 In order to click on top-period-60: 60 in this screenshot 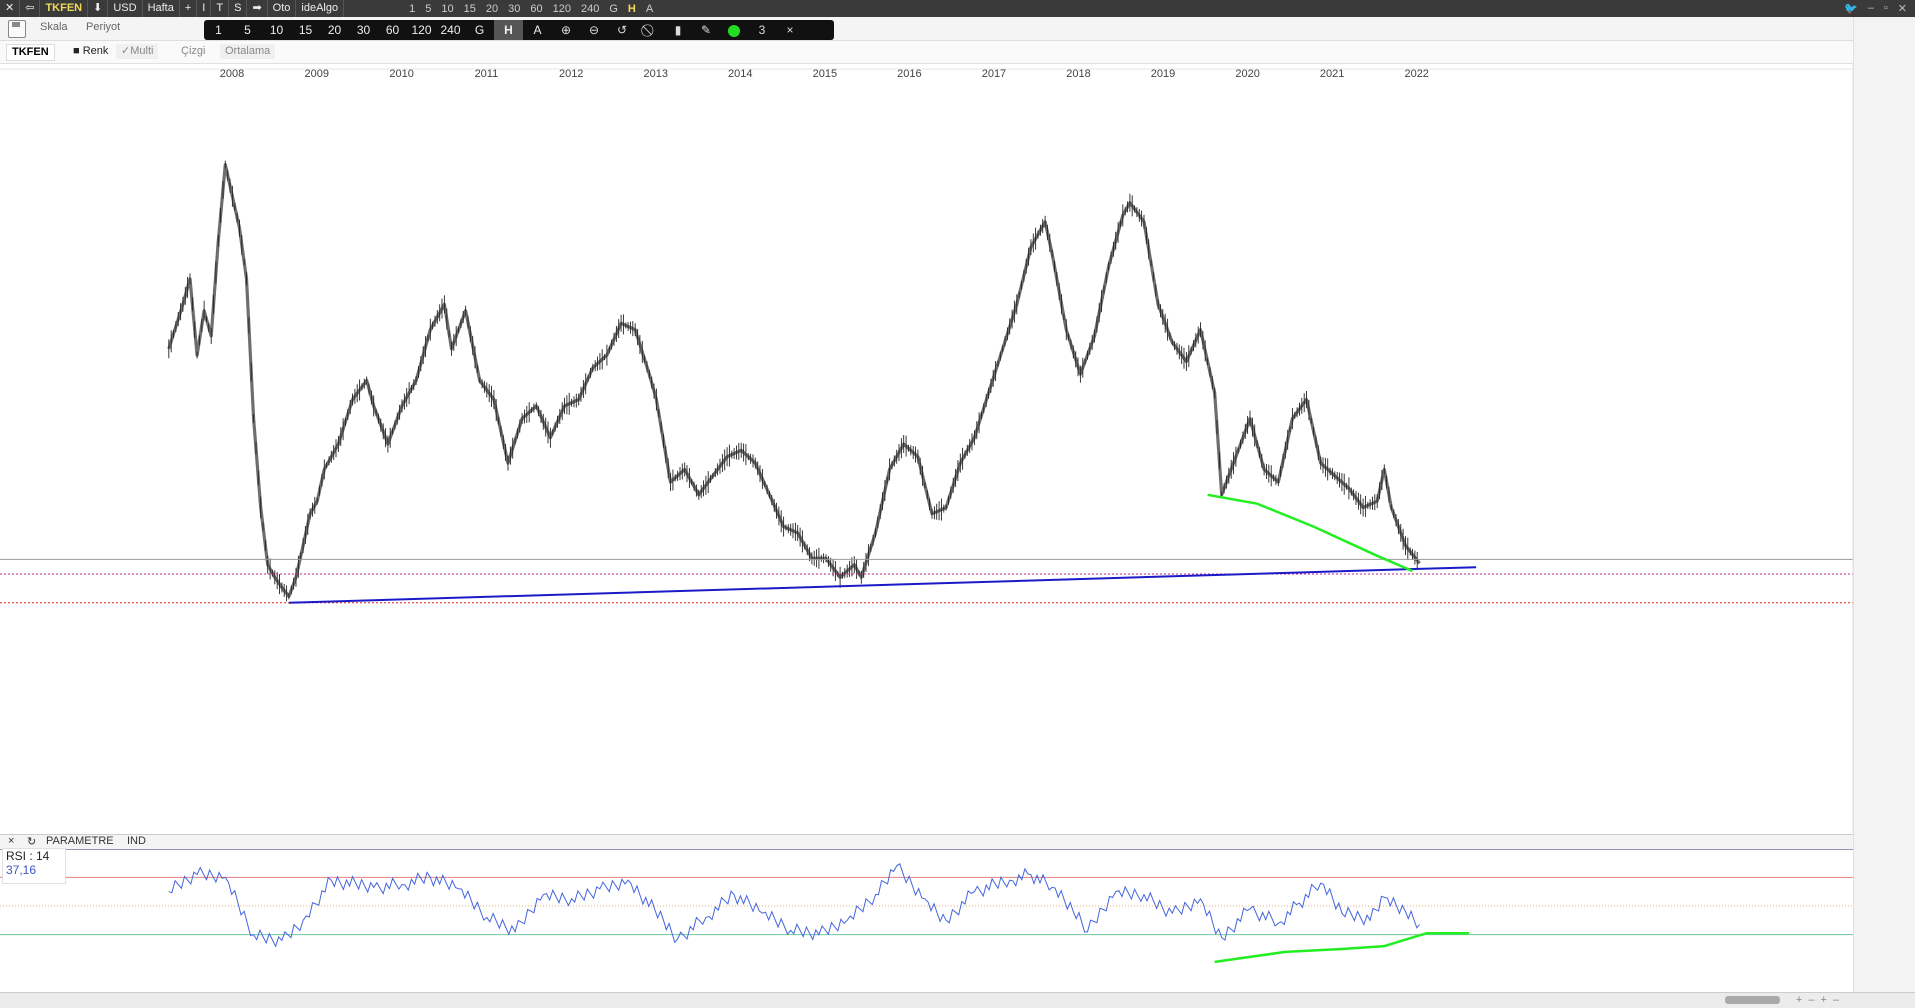, I will do `click(536, 8)`.